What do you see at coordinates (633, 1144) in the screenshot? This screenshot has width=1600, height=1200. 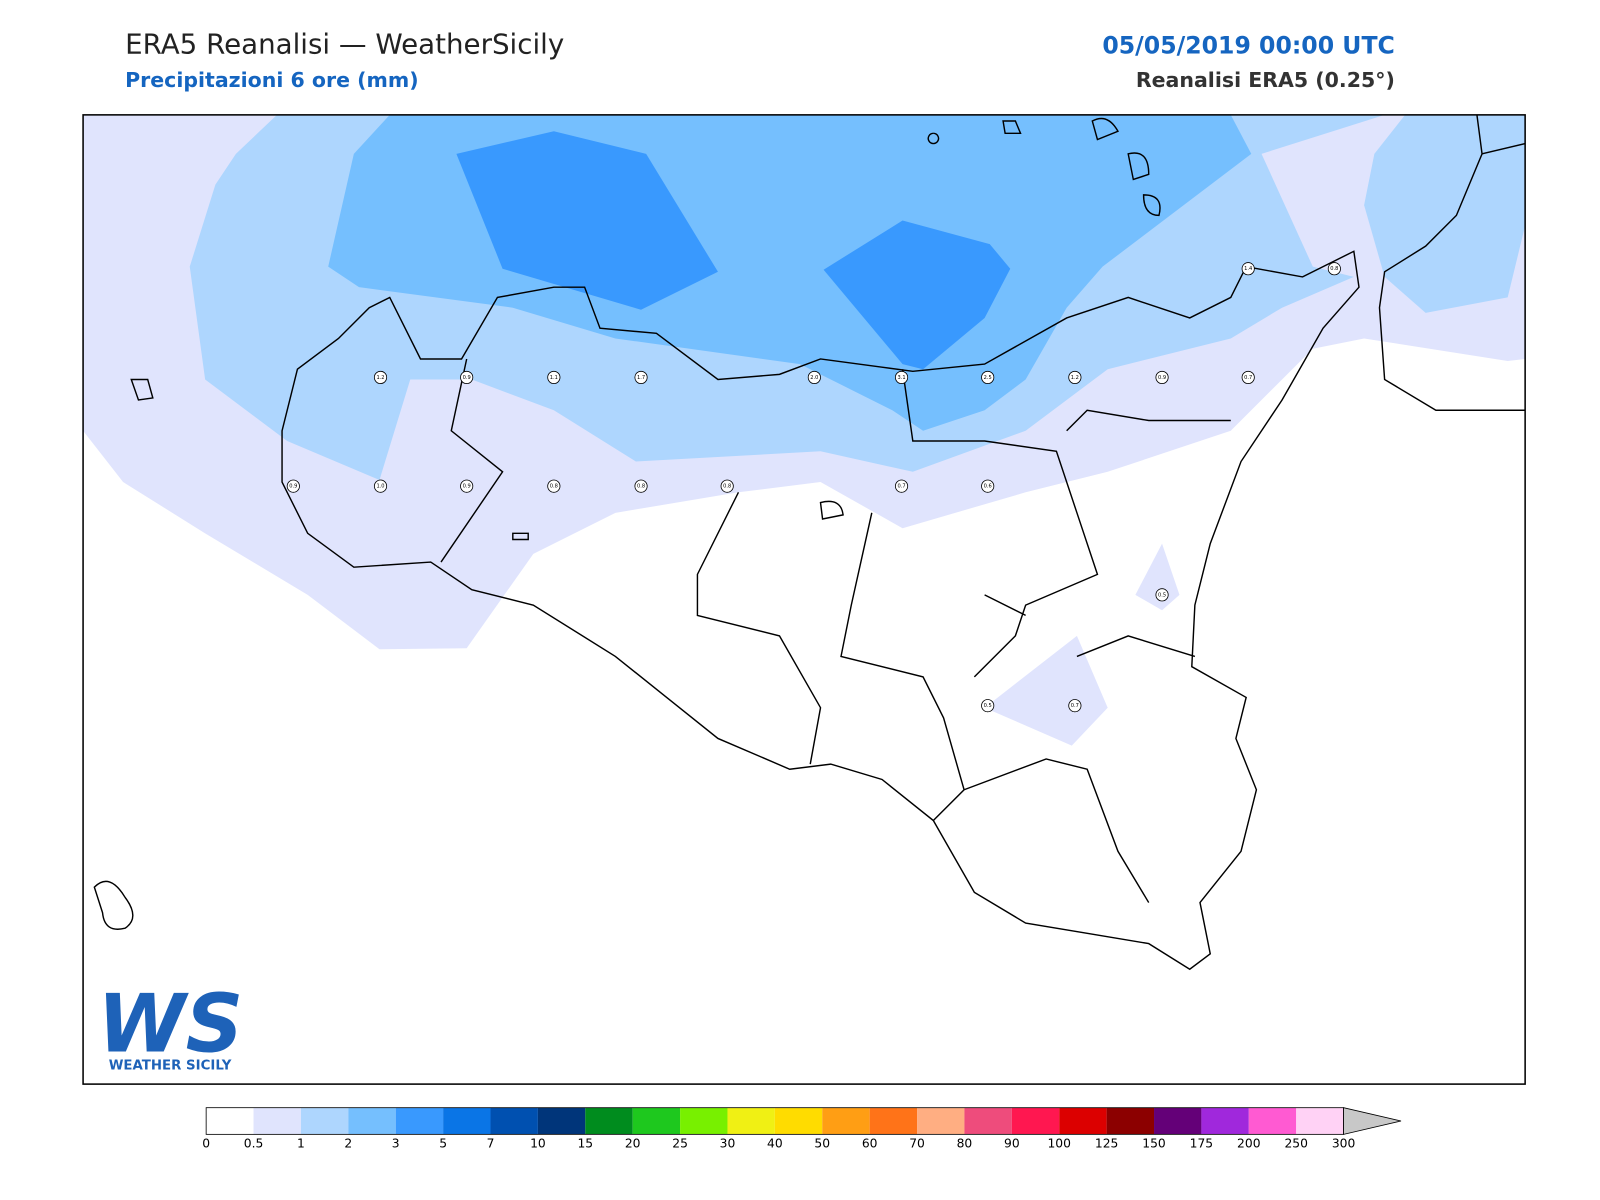 I see `colorbar-tick-label: 20` at bounding box center [633, 1144].